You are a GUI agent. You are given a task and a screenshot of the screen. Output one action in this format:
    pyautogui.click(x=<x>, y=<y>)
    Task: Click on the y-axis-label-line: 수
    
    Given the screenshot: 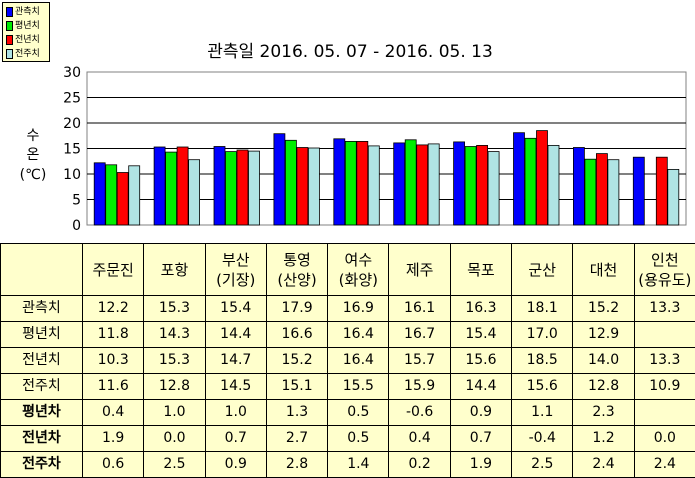 What is the action you would take?
    pyautogui.click(x=33, y=136)
    